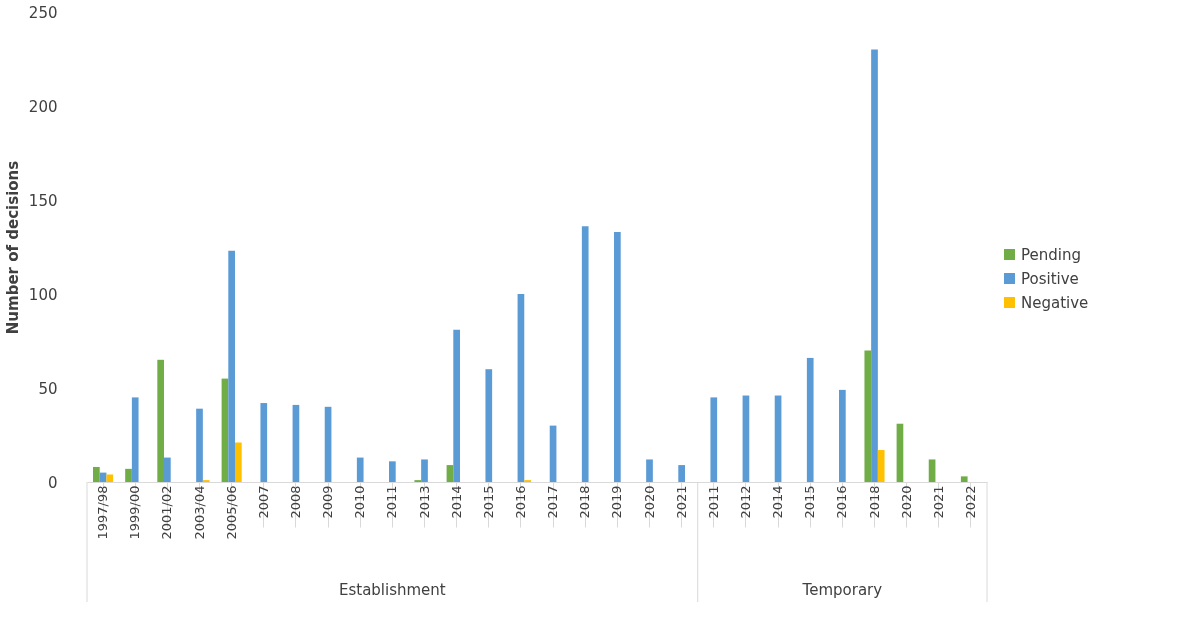 This screenshot has width=1186, height=627. What do you see at coordinates (43, 200) in the screenshot?
I see `y-tick-label: 150` at bounding box center [43, 200].